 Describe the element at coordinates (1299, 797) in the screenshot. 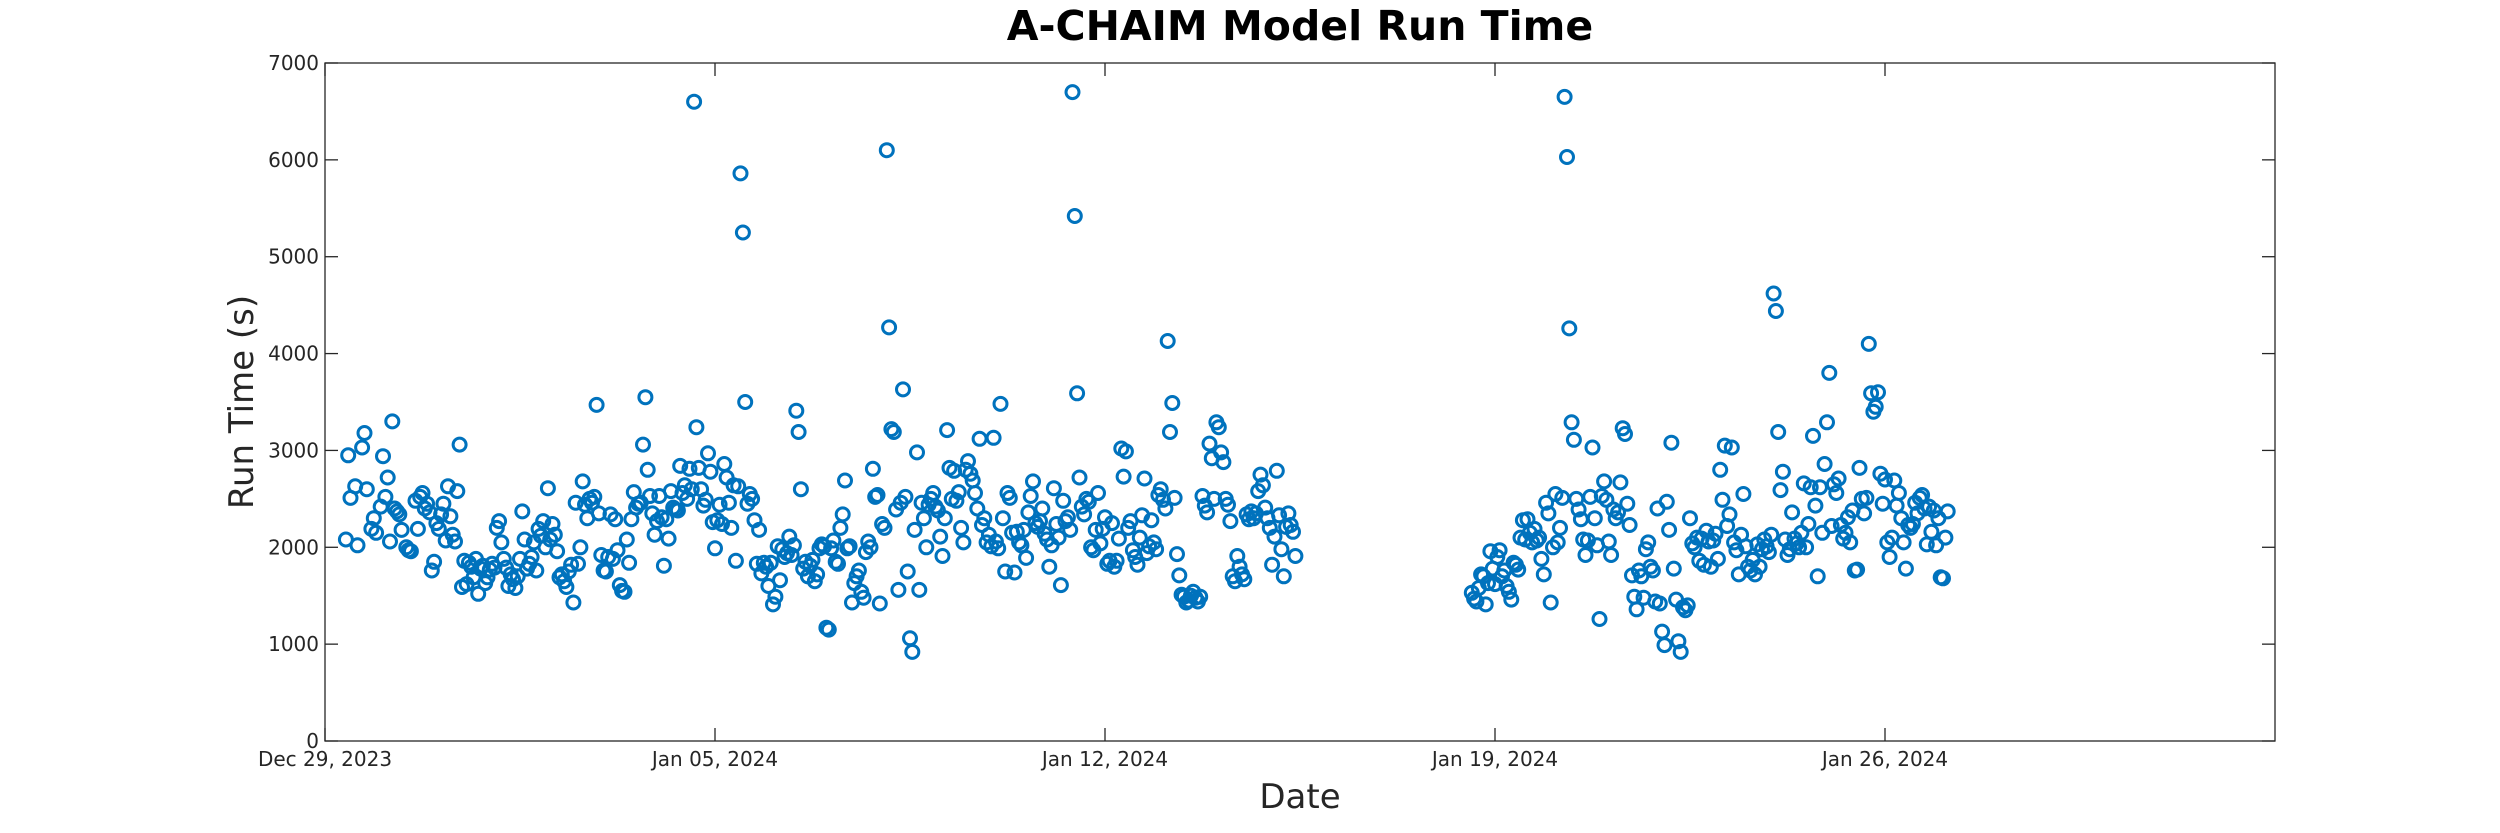

I see `x-axis-label: Date` at that location.